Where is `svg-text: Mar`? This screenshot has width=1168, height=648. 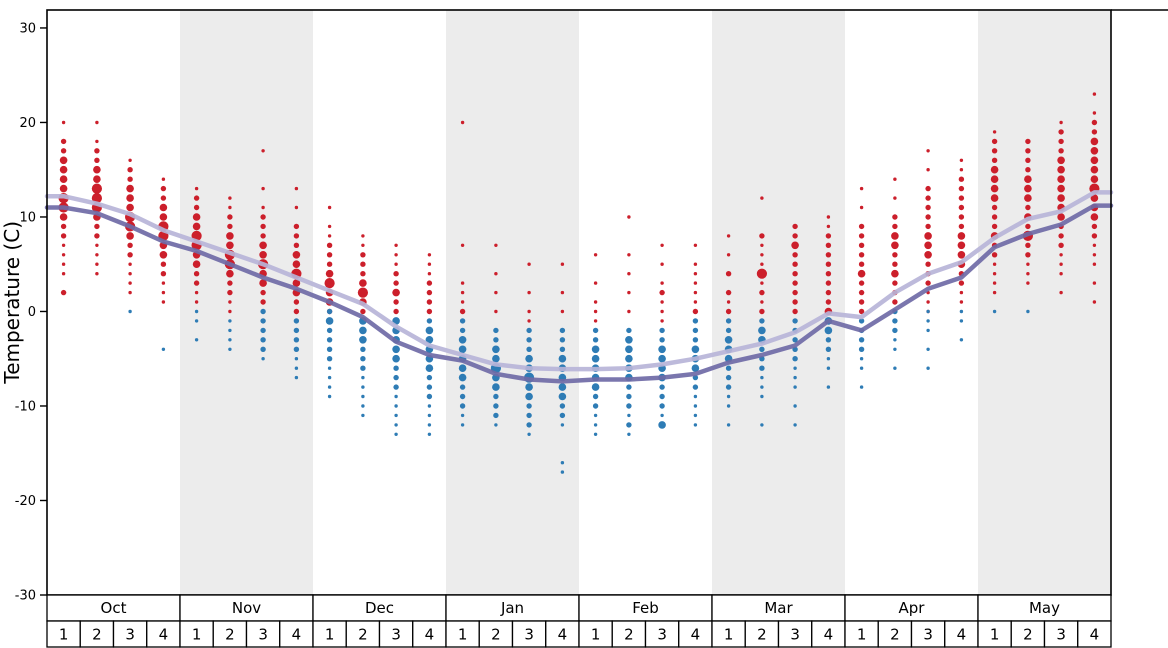
svg-text: Mar is located at coordinates (778, 608).